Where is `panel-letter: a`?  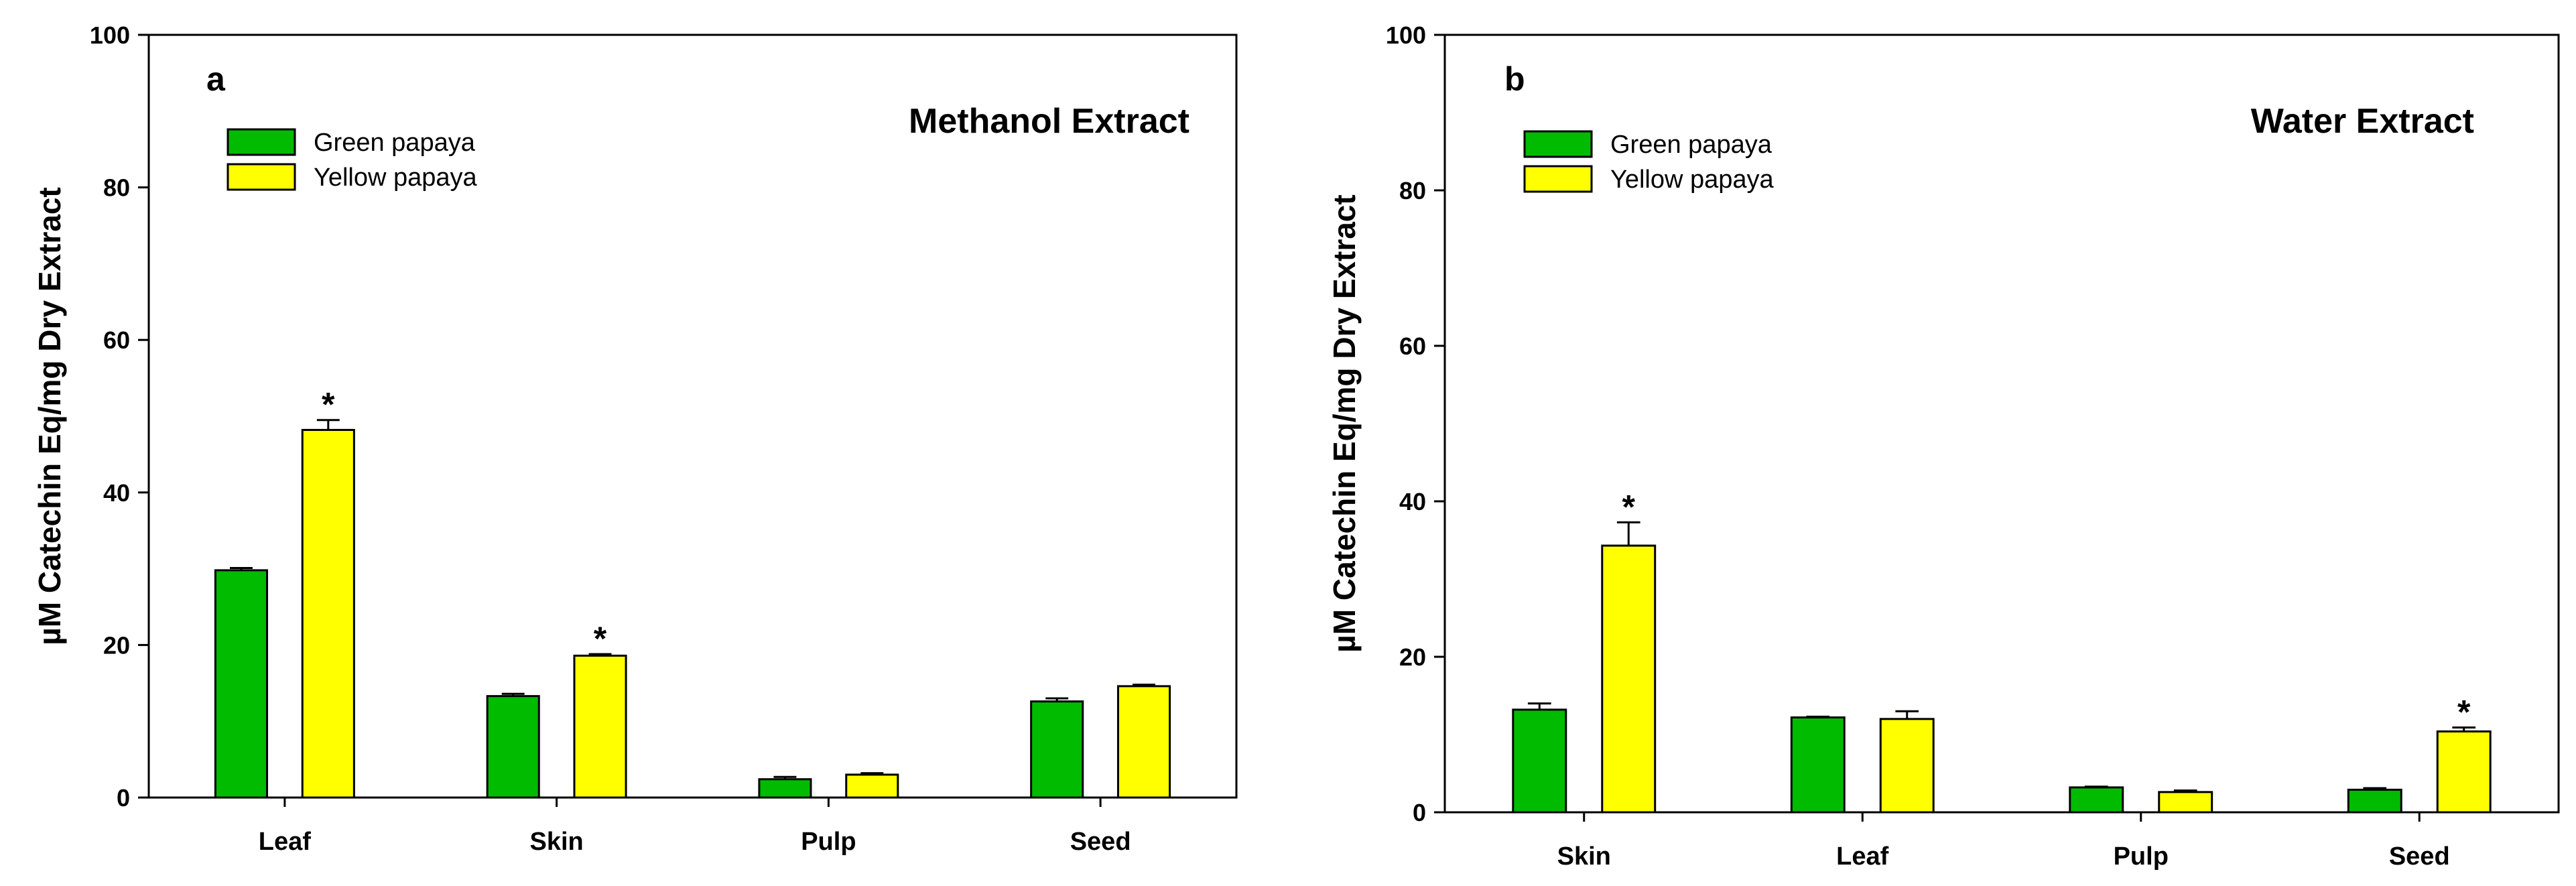
panel-letter: a is located at coordinates (216, 79).